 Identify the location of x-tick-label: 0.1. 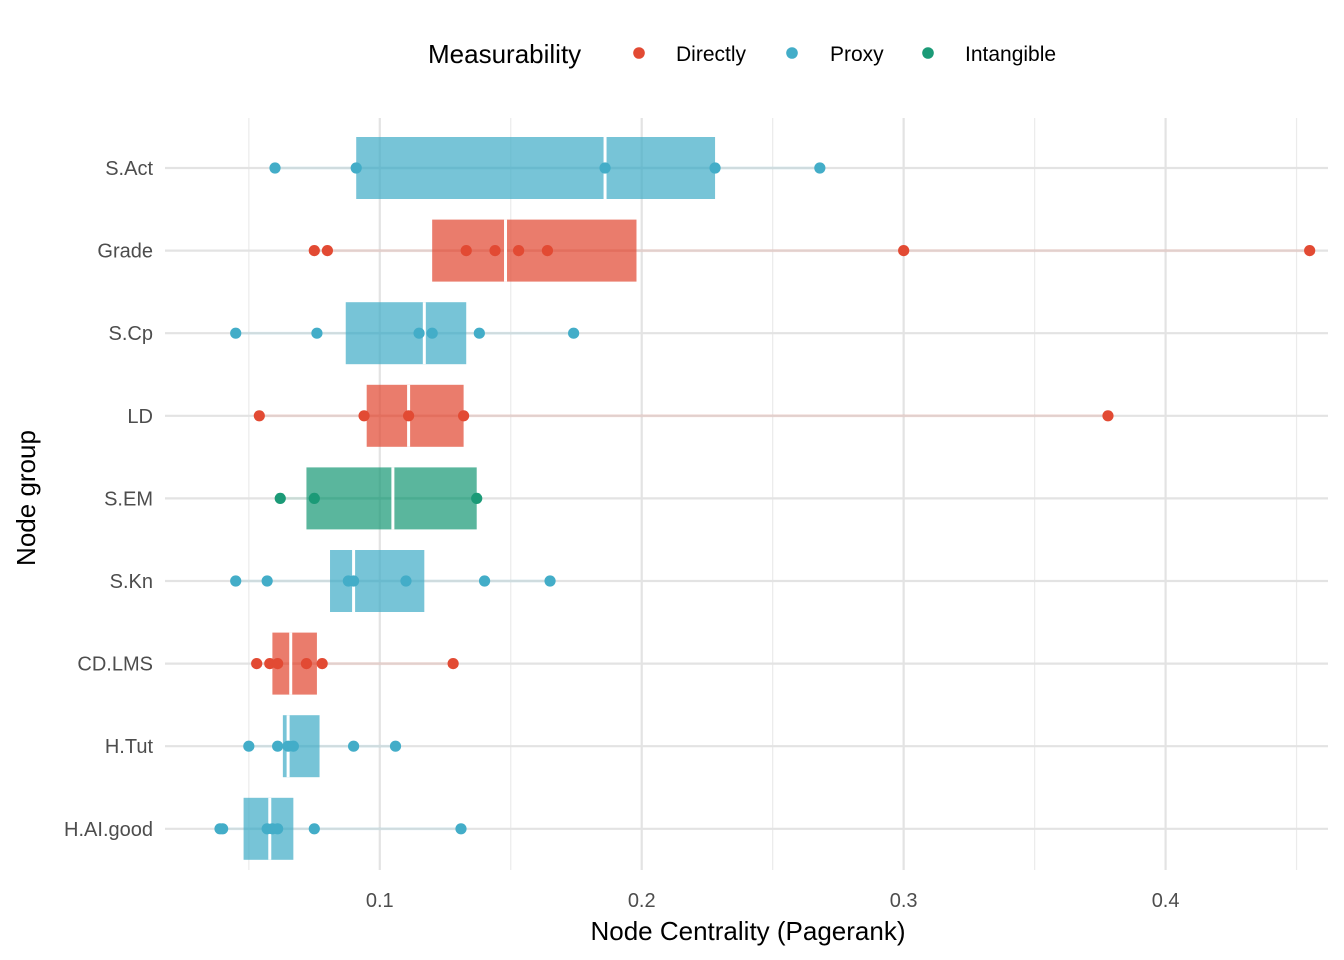
(380, 901).